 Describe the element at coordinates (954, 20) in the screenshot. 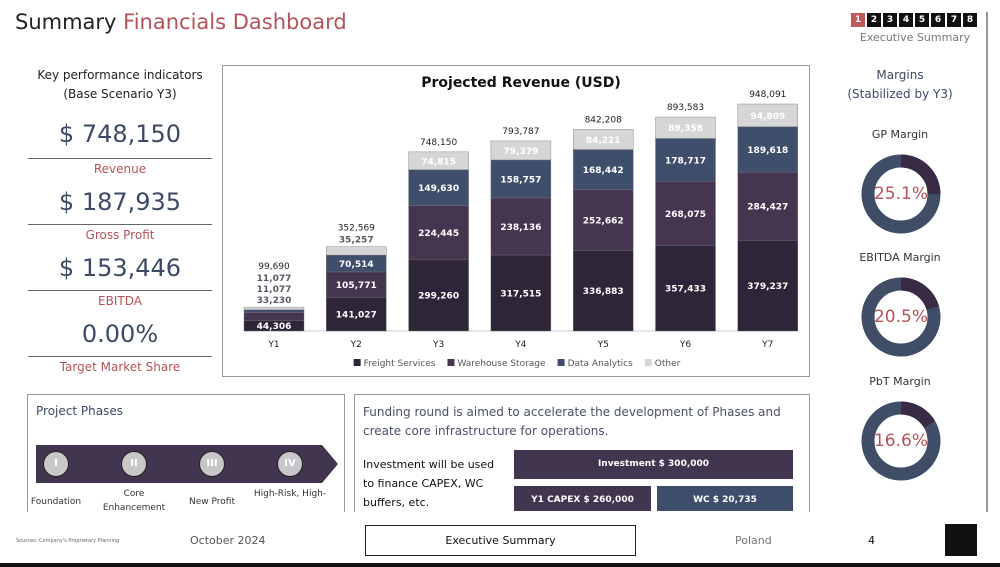

I see `page-tab-7: 7` at that location.